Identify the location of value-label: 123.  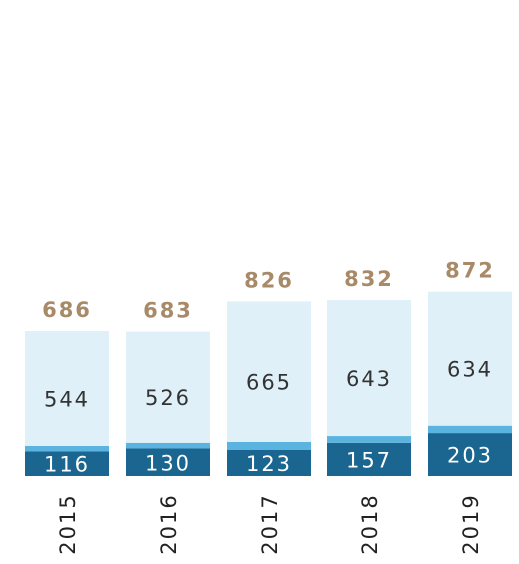
(269, 464).